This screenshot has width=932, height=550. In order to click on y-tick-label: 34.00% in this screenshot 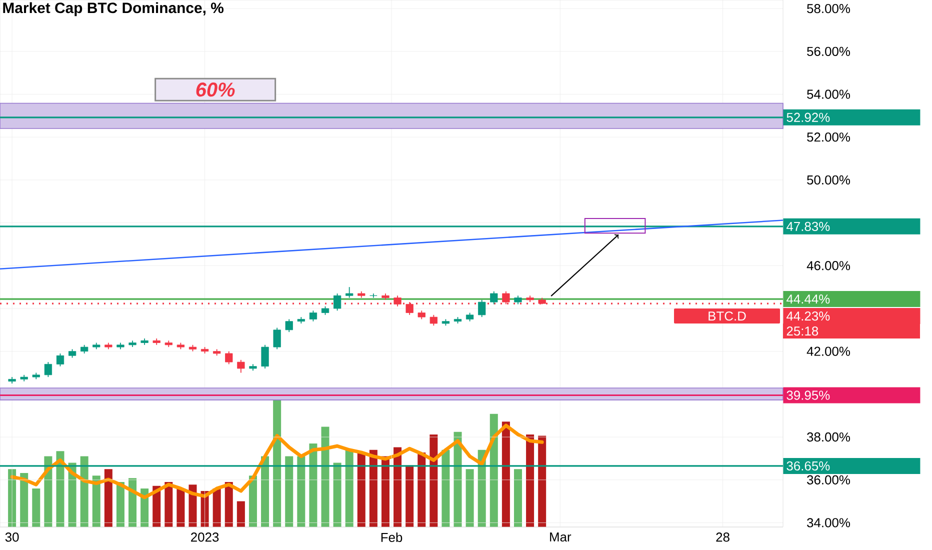, I will do `click(828, 523)`.